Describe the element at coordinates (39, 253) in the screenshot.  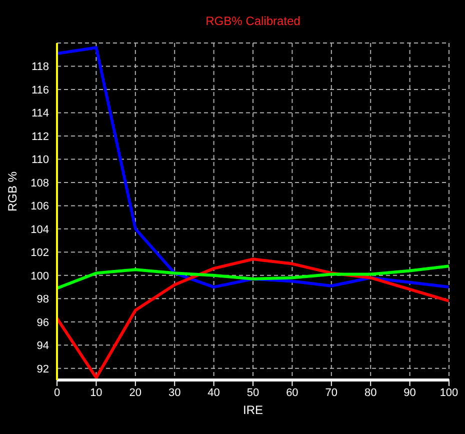
I see `y-tick-label: 102` at that location.